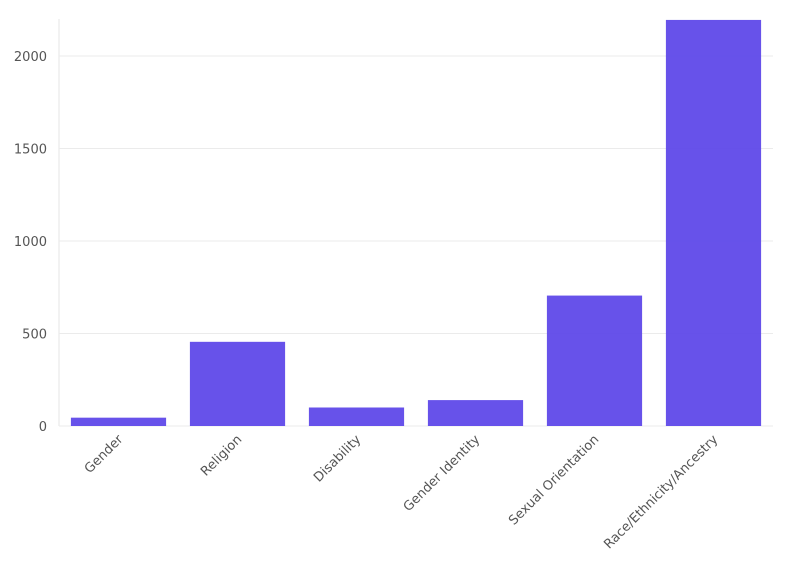 This screenshot has height=575, width=795. I want to click on x-tick-label: Religion, so click(221, 455).